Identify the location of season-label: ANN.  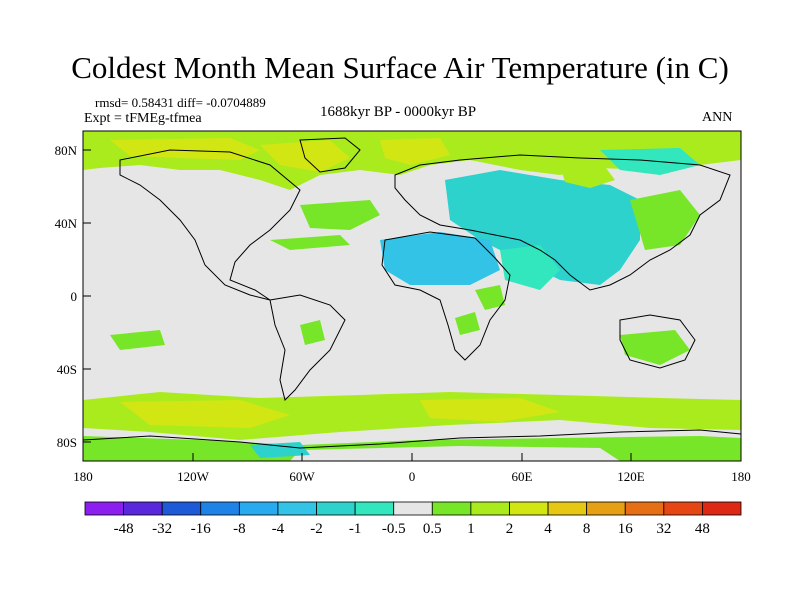
(717, 117).